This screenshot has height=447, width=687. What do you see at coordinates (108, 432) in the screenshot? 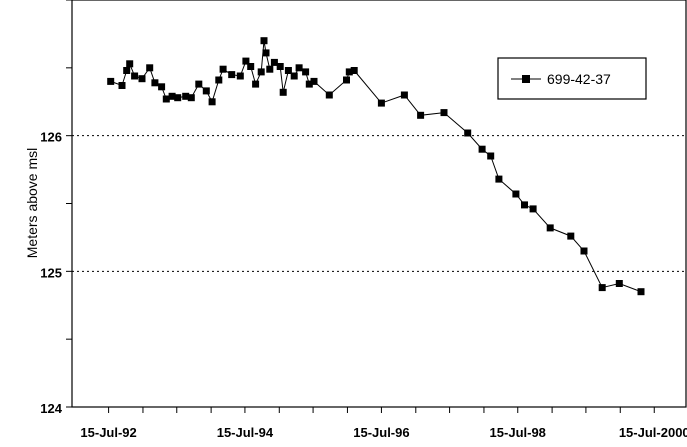
I see `x-tick-label: 15-Jul-92` at bounding box center [108, 432].